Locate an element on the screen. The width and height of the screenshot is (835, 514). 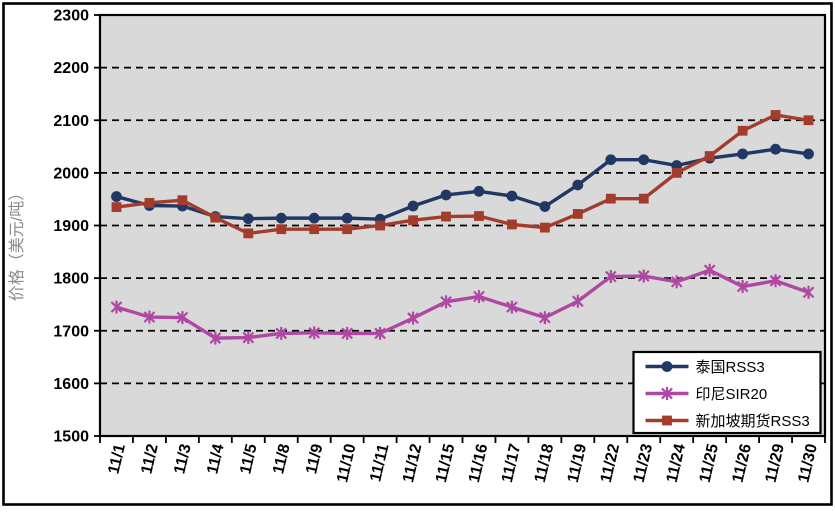
y-tick-label: 2200 is located at coordinates (71, 68).